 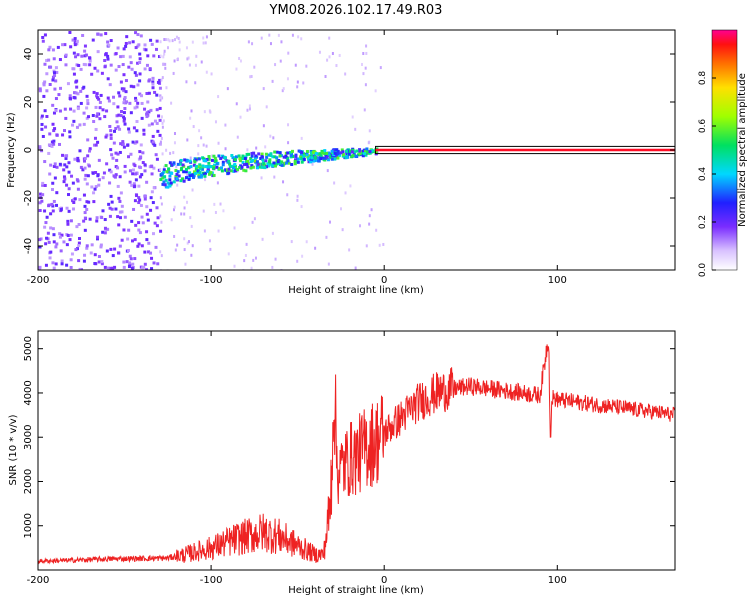 What do you see at coordinates (703, 78) in the screenshot?
I see `colorbar-tick-label: 0.8` at bounding box center [703, 78].